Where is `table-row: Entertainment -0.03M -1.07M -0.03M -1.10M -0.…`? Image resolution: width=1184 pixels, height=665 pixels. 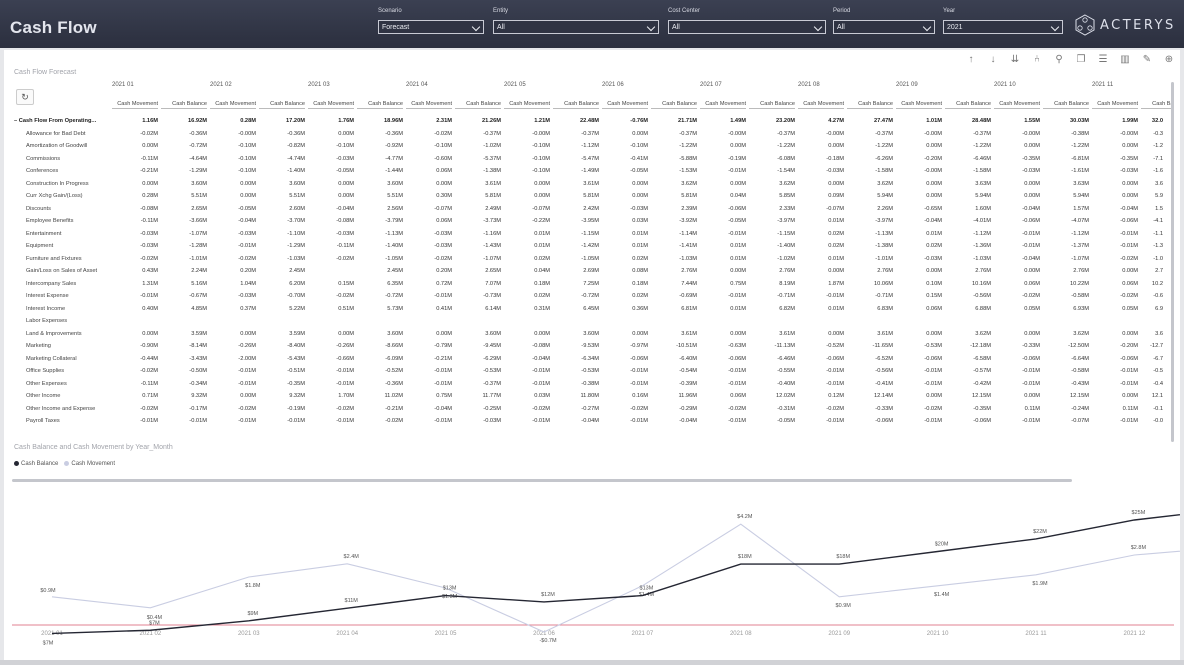
table-row: Entertainment -0.03M -1.07M -0.03M -1.10M -0.… is located at coordinates (593, 234).